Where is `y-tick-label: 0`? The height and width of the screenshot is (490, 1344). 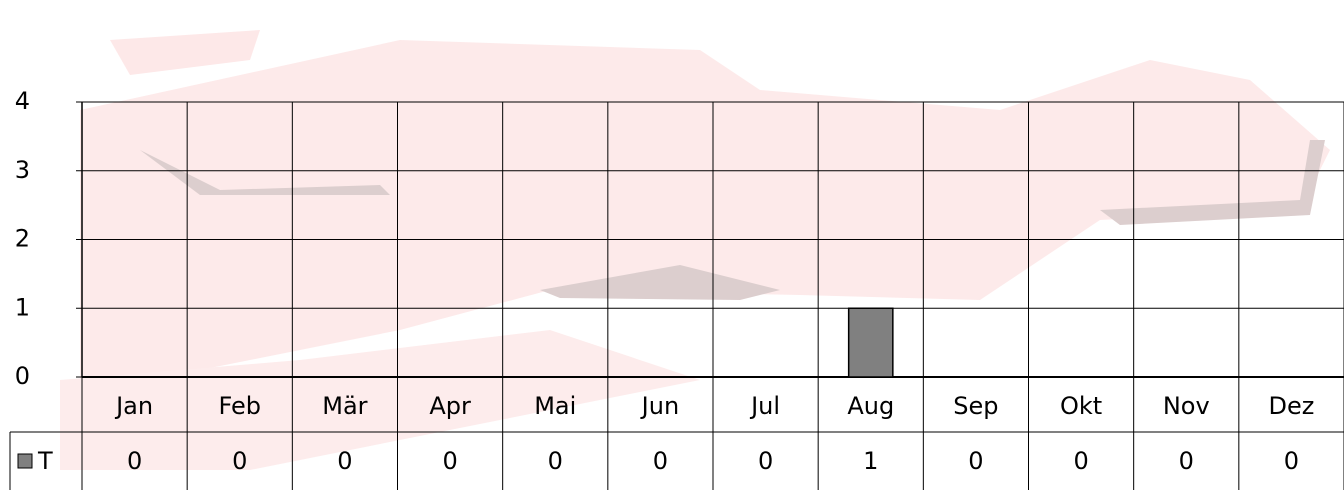 y-tick-label: 0 is located at coordinates (22, 376).